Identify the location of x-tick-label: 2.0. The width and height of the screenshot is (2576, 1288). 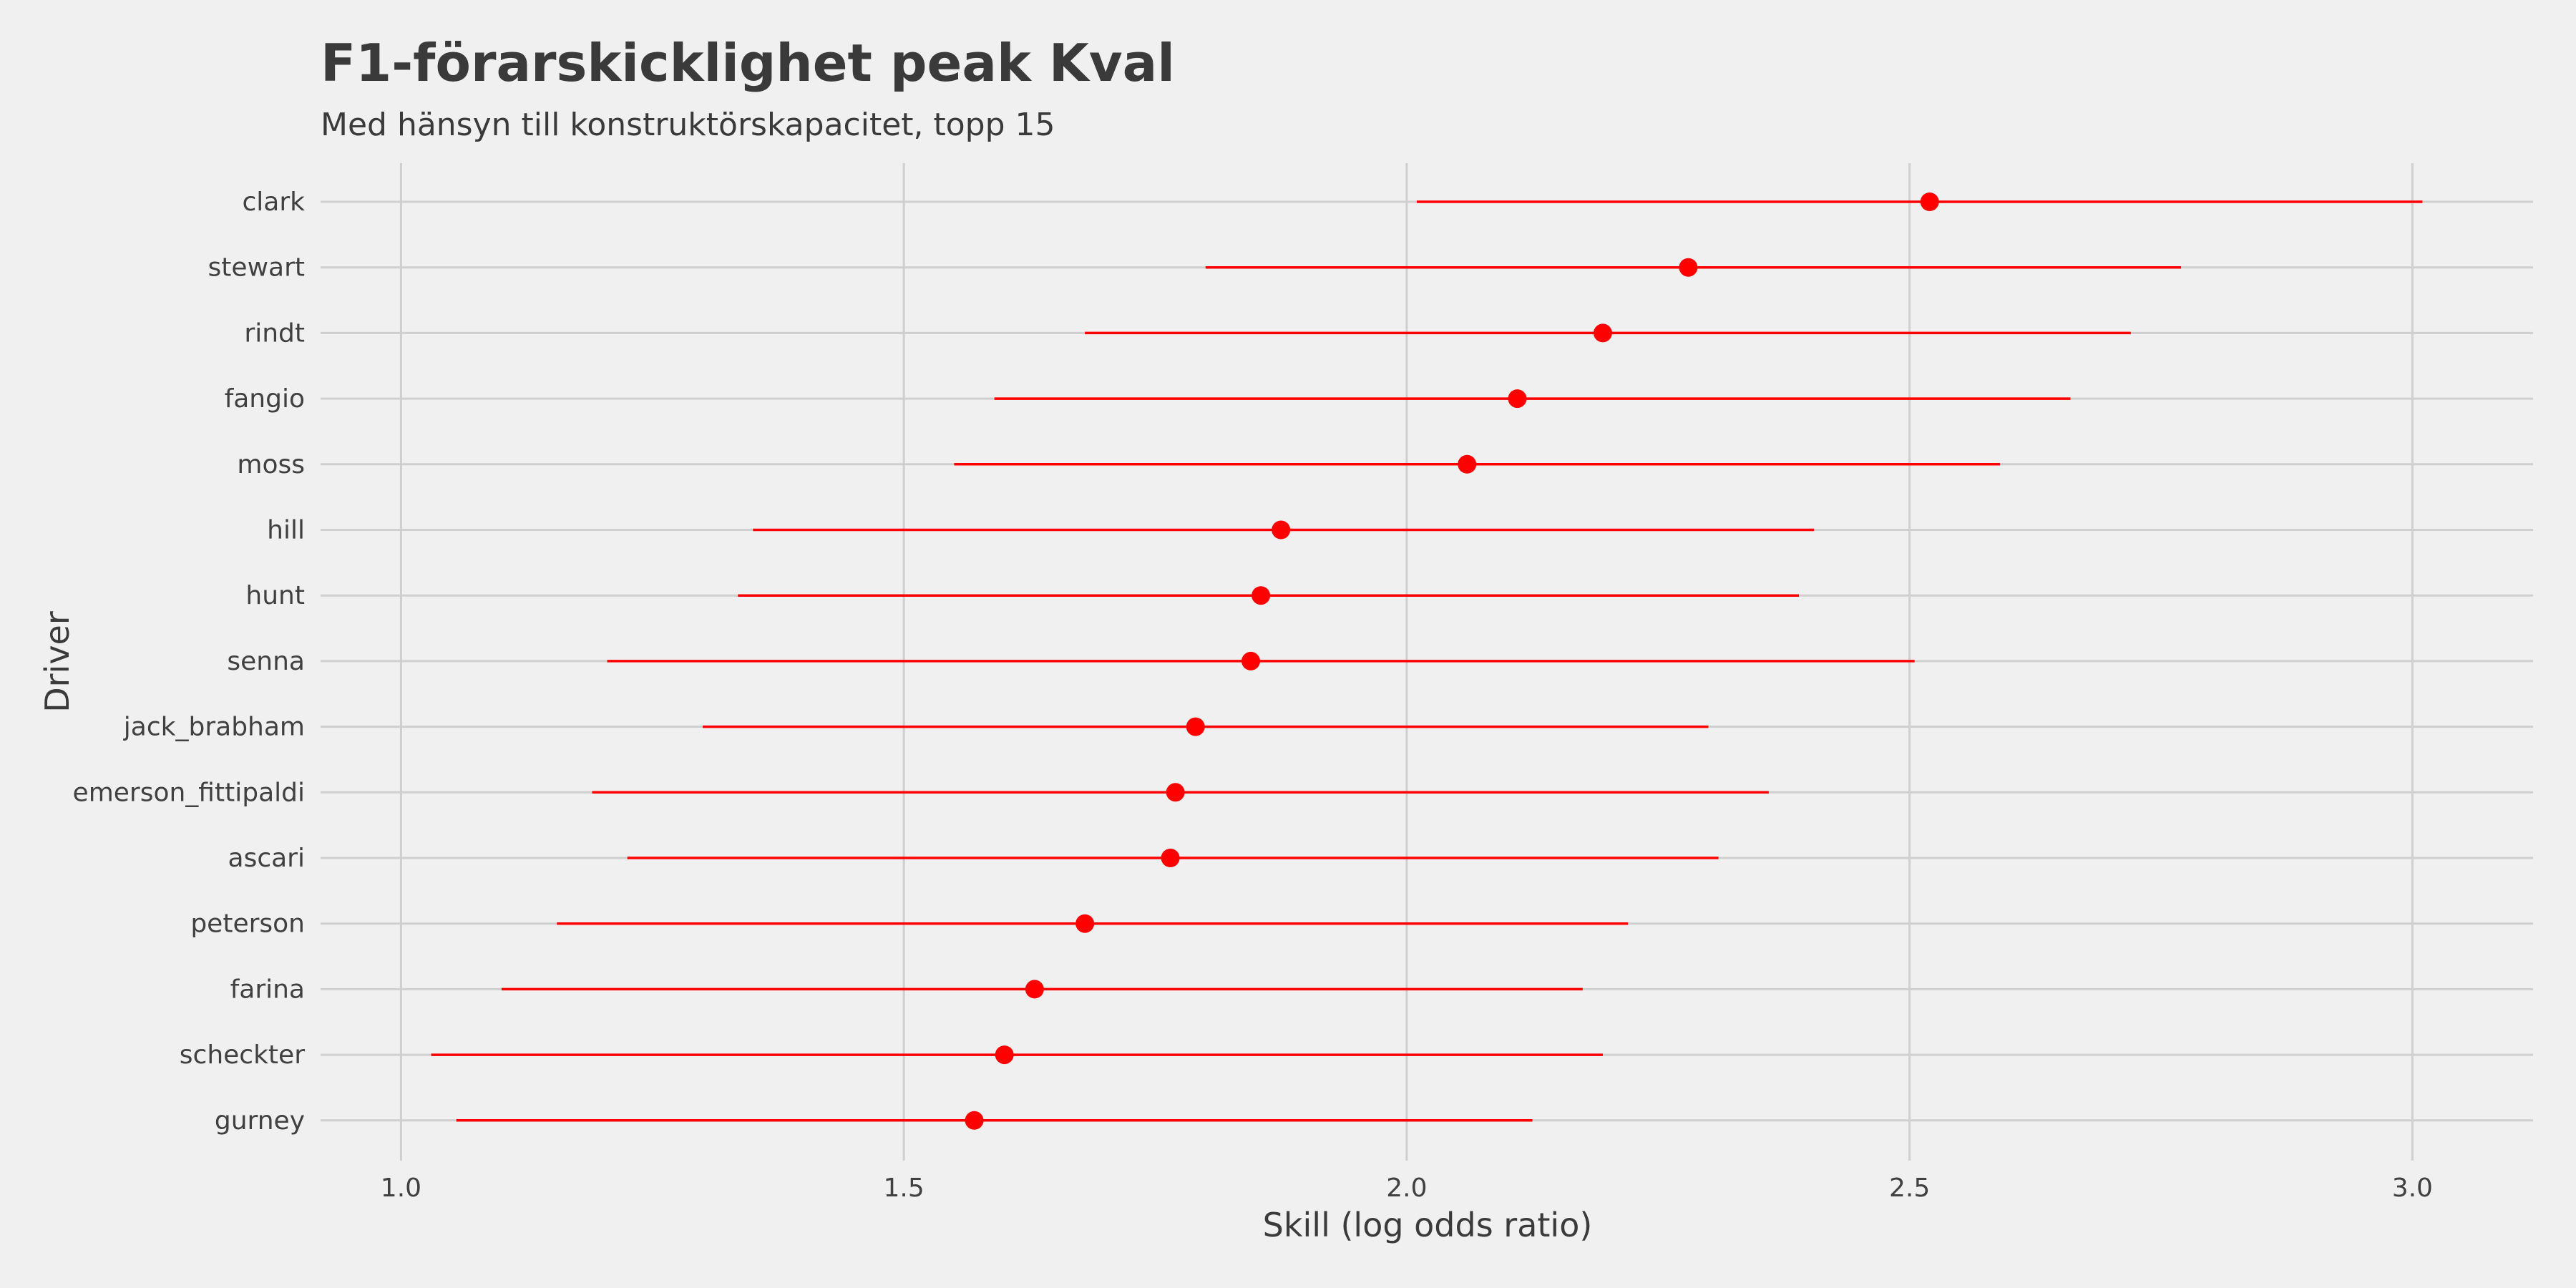
(1406, 1188).